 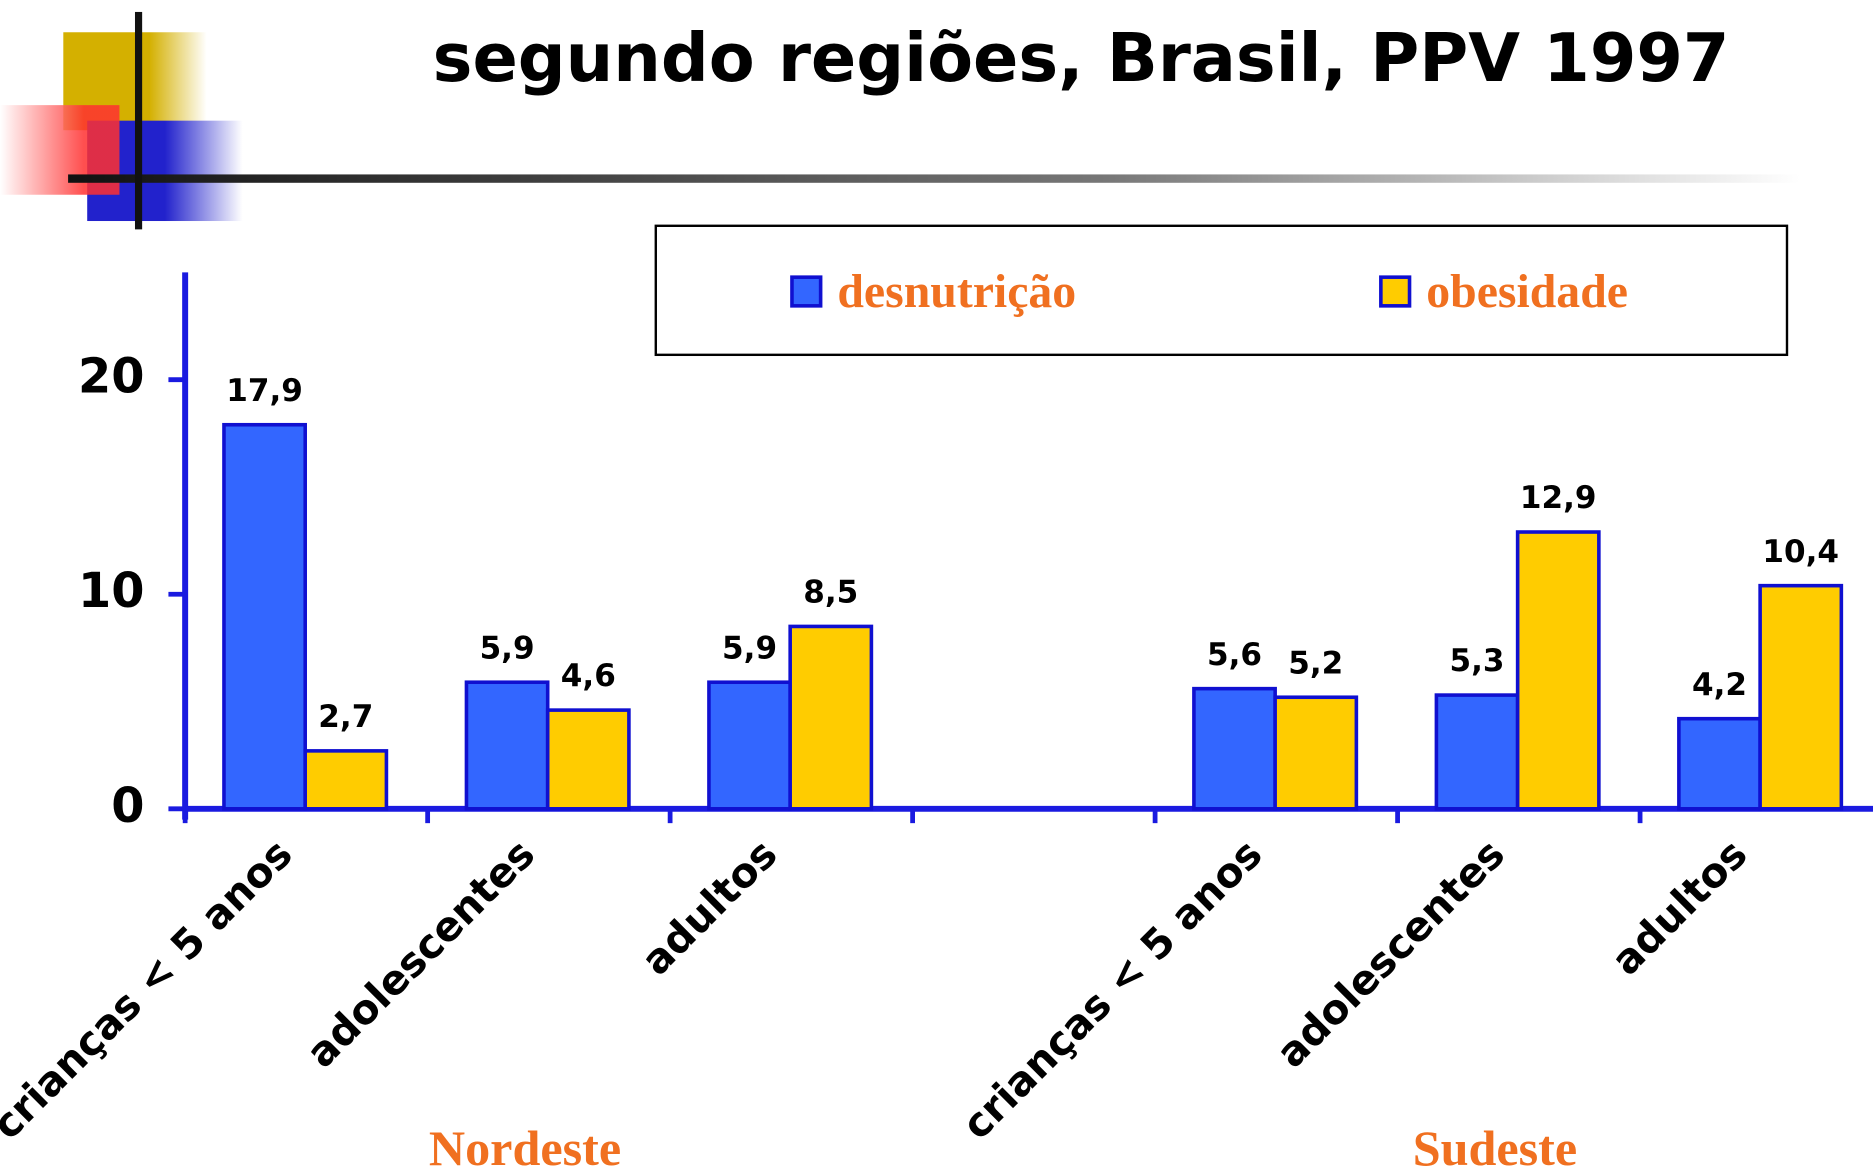 What do you see at coordinates (1558, 498) in the screenshot?
I see `value-label: 12,9` at bounding box center [1558, 498].